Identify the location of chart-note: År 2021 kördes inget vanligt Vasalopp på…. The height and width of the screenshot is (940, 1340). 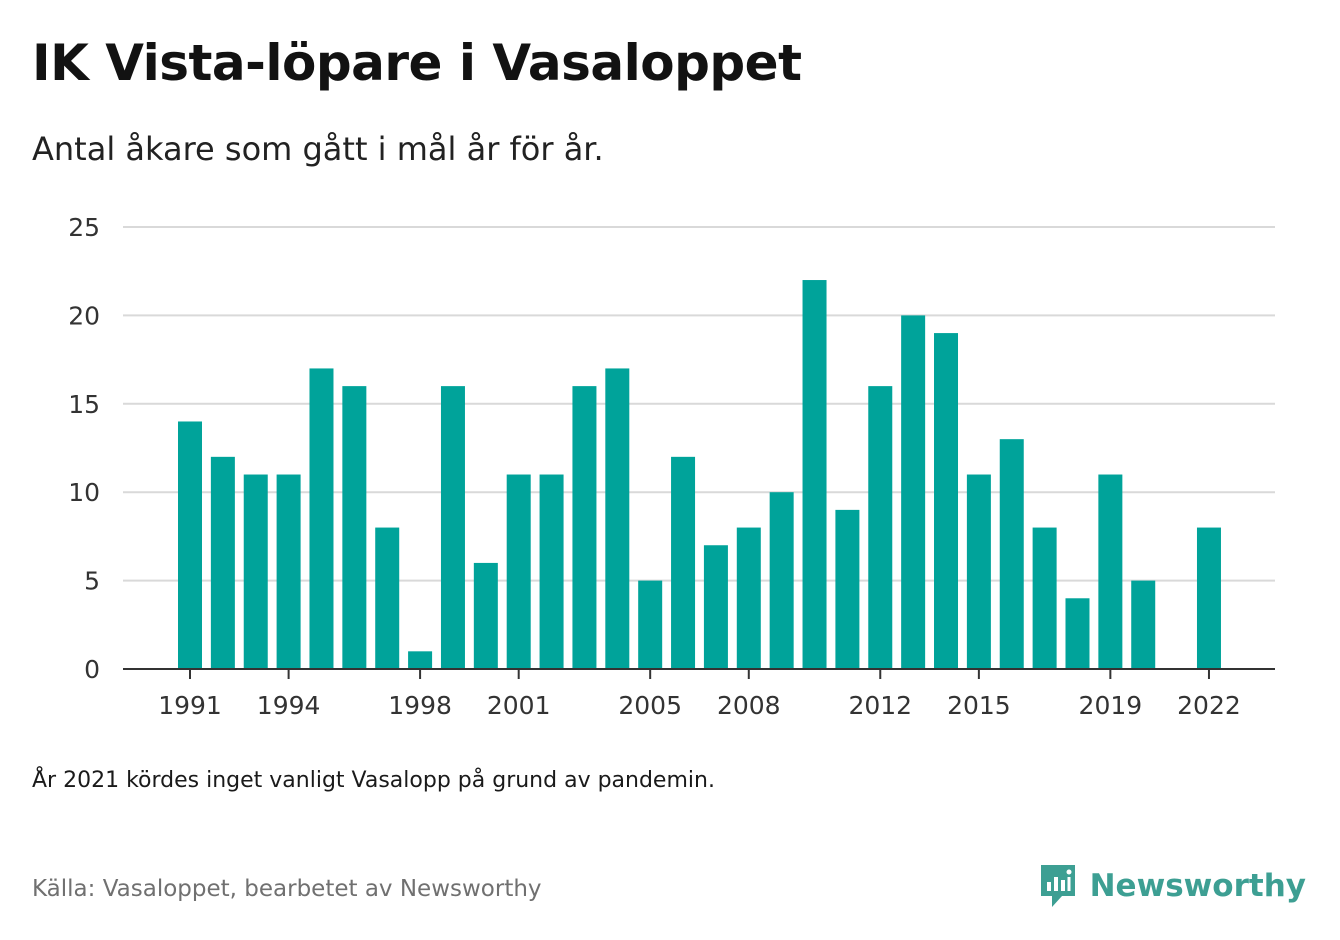
(373, 780).